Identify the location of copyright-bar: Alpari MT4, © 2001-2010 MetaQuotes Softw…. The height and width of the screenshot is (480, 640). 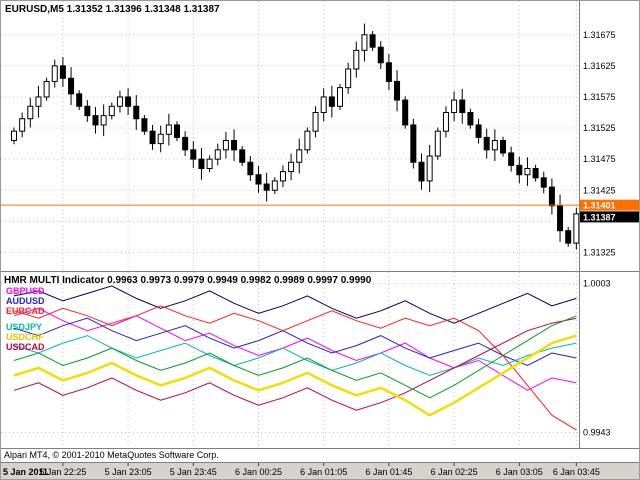
(320, 455).